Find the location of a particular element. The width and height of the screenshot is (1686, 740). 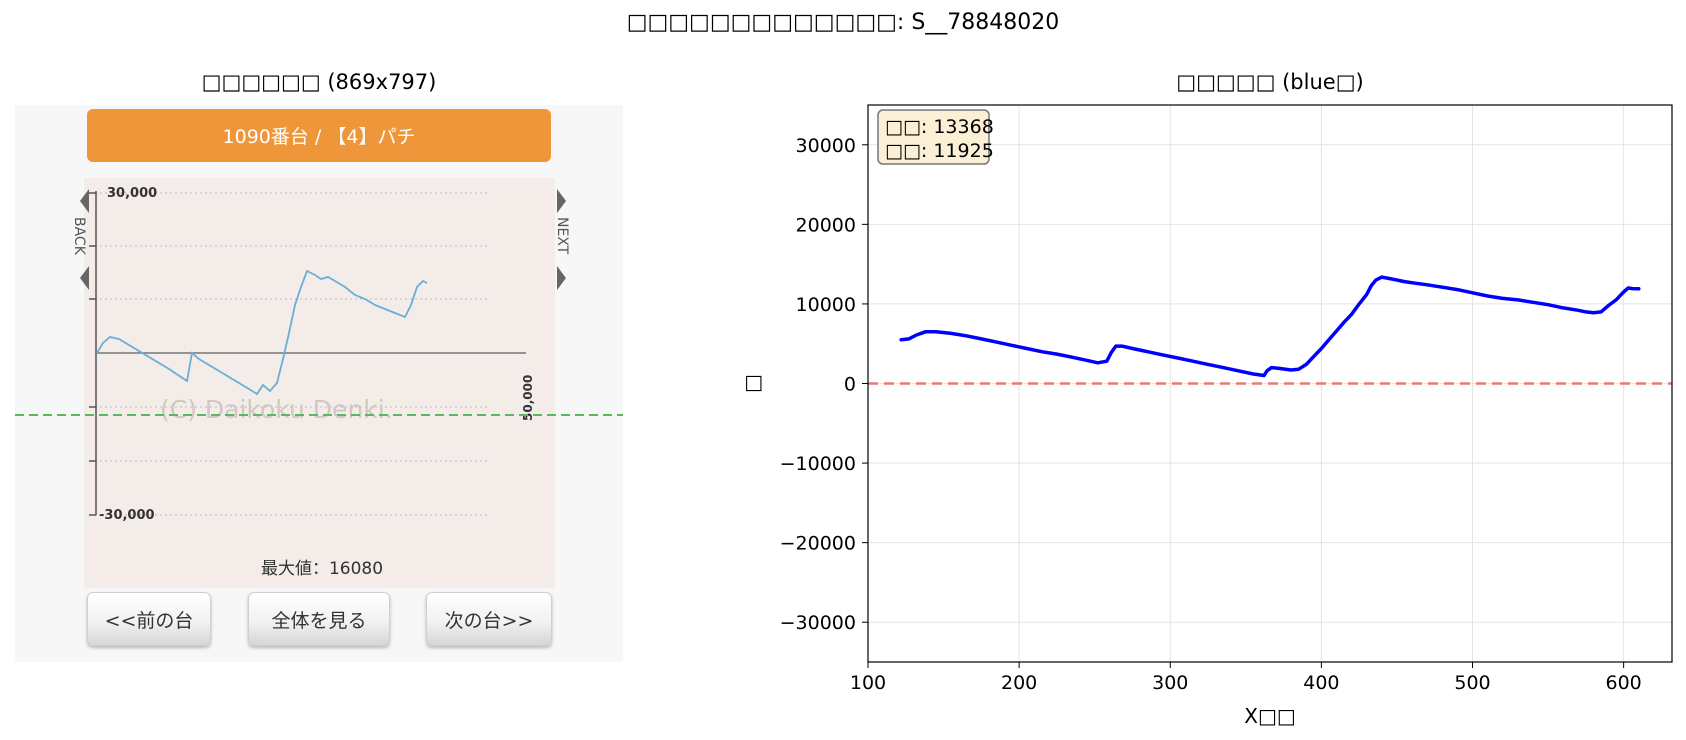

next-side-label: NEXT is located at coordinates (562, 236).